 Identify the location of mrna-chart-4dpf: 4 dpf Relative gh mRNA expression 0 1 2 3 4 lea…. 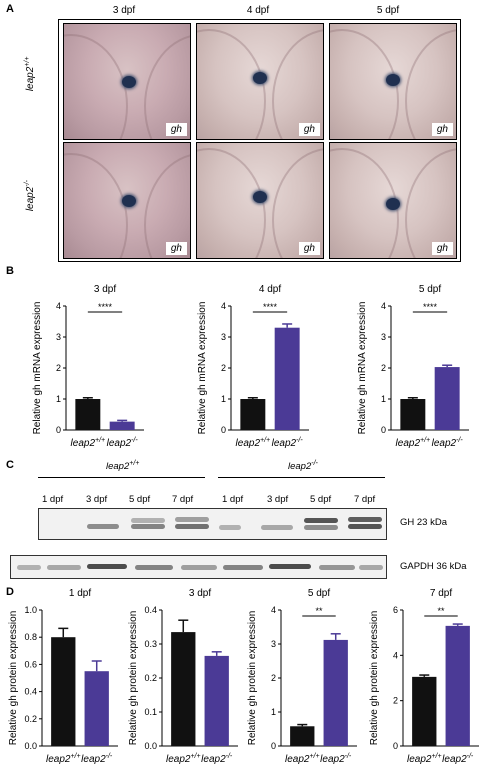
(253, 366).